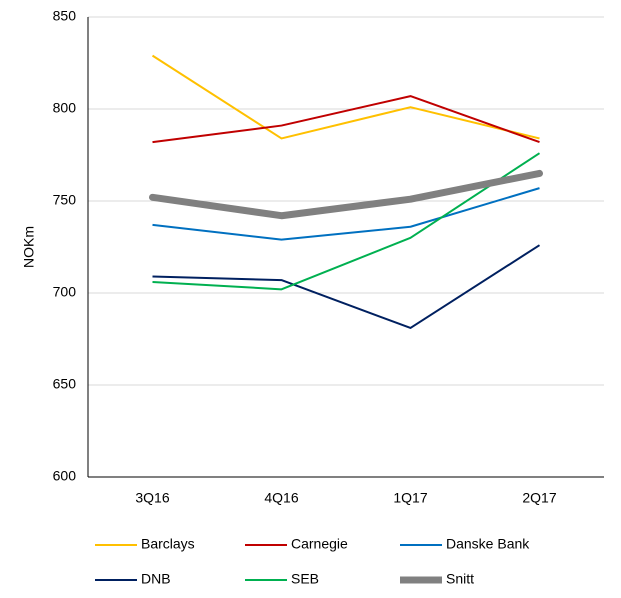  Describe the element at coordinates (29, 247) in the screenshot. I see `y-axis-label: NOKm` at that location.